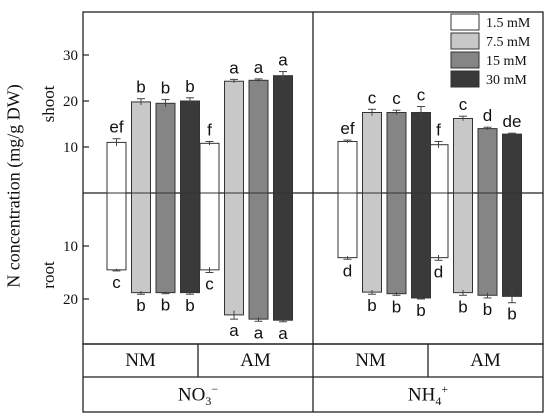 The image size is (550, 419). I want to click on shoot-significance-letter: d, so click(487, 115).